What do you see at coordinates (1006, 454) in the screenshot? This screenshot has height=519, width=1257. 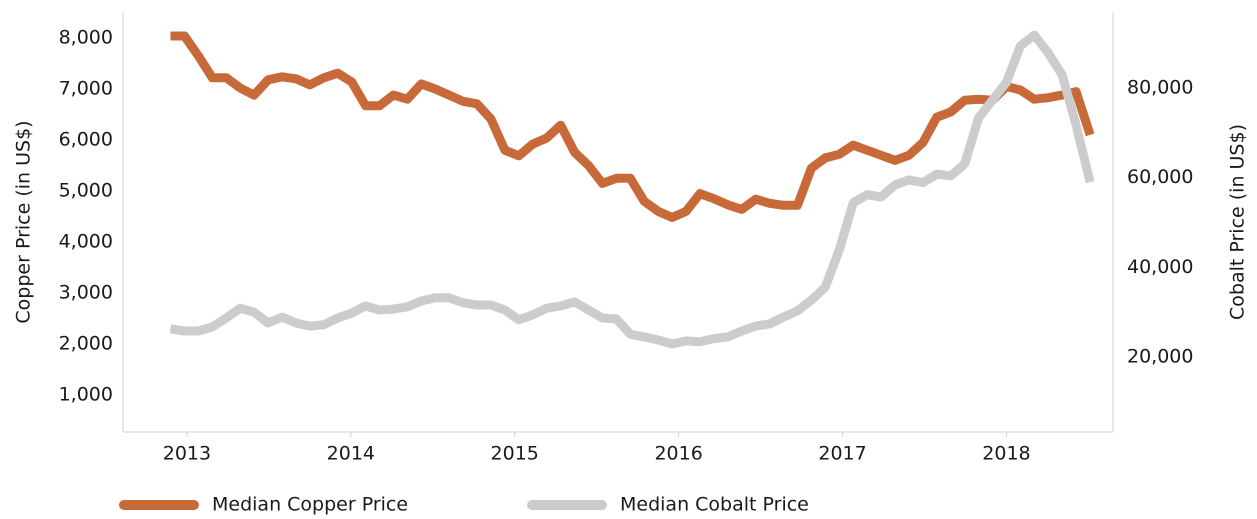 I see `x-tick-label: 2018` at bounding box center [1006, 454].